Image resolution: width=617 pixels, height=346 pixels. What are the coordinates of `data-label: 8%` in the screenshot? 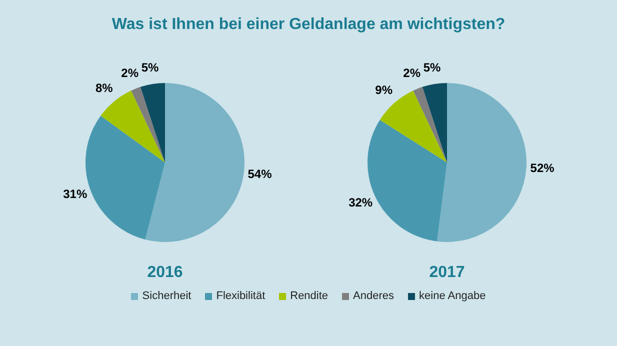 It's located at (104, 88).